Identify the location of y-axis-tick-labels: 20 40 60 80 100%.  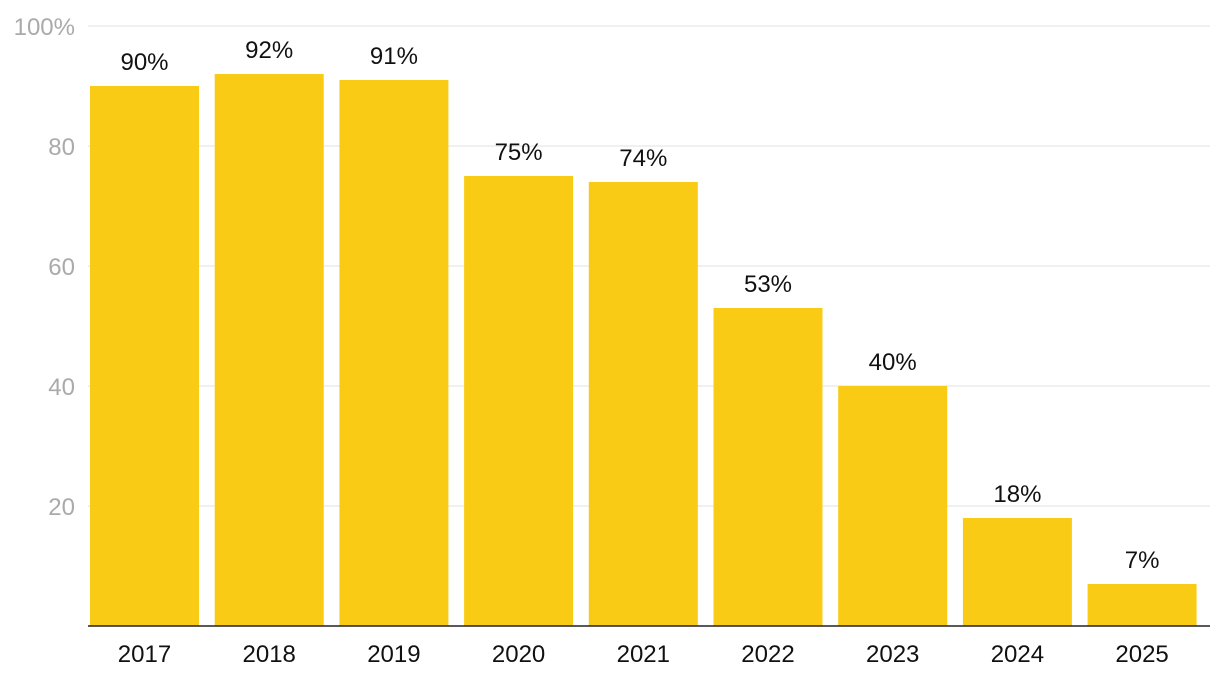
(44, 267).